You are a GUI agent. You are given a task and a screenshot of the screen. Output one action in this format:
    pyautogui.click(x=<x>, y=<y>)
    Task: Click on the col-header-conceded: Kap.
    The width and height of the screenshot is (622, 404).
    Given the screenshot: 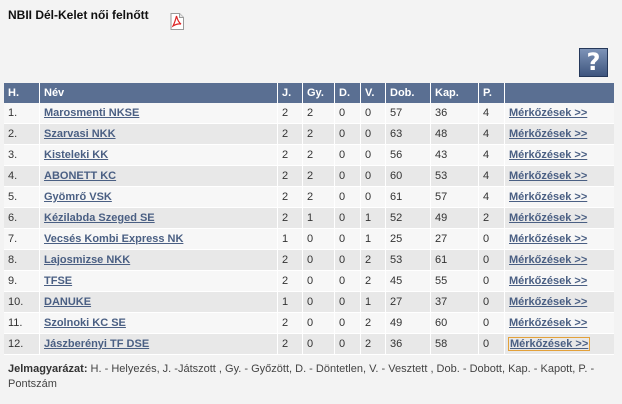 What is the action you would take?
    pyautogui.click(x=455, y=93)
    